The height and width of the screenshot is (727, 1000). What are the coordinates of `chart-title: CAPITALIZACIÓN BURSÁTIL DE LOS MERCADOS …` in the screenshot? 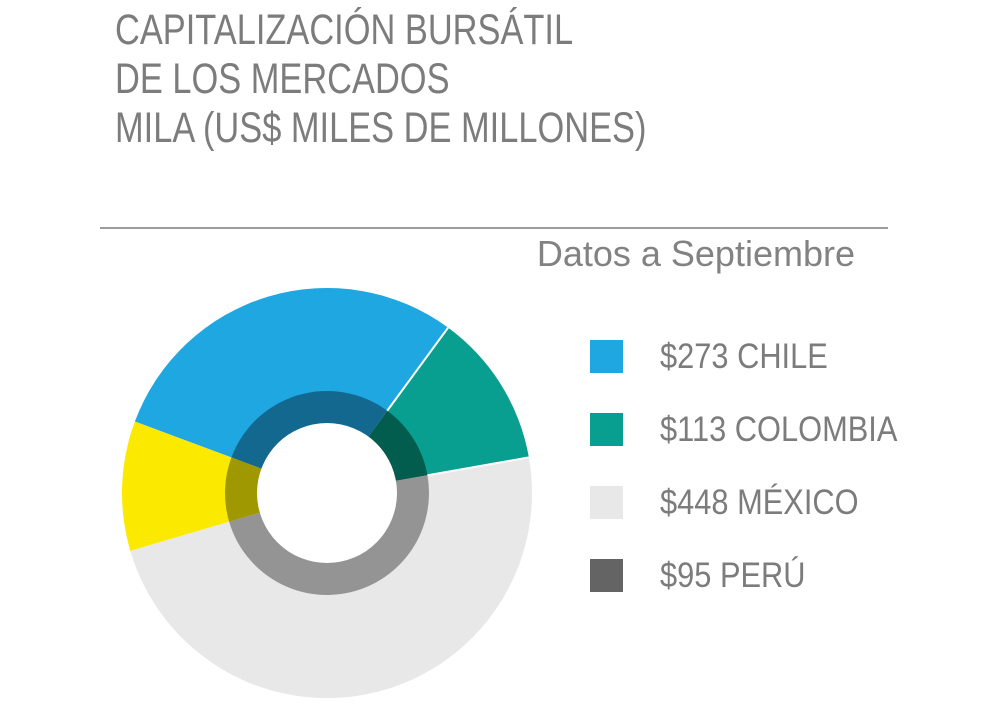 It's located at (447, 79).